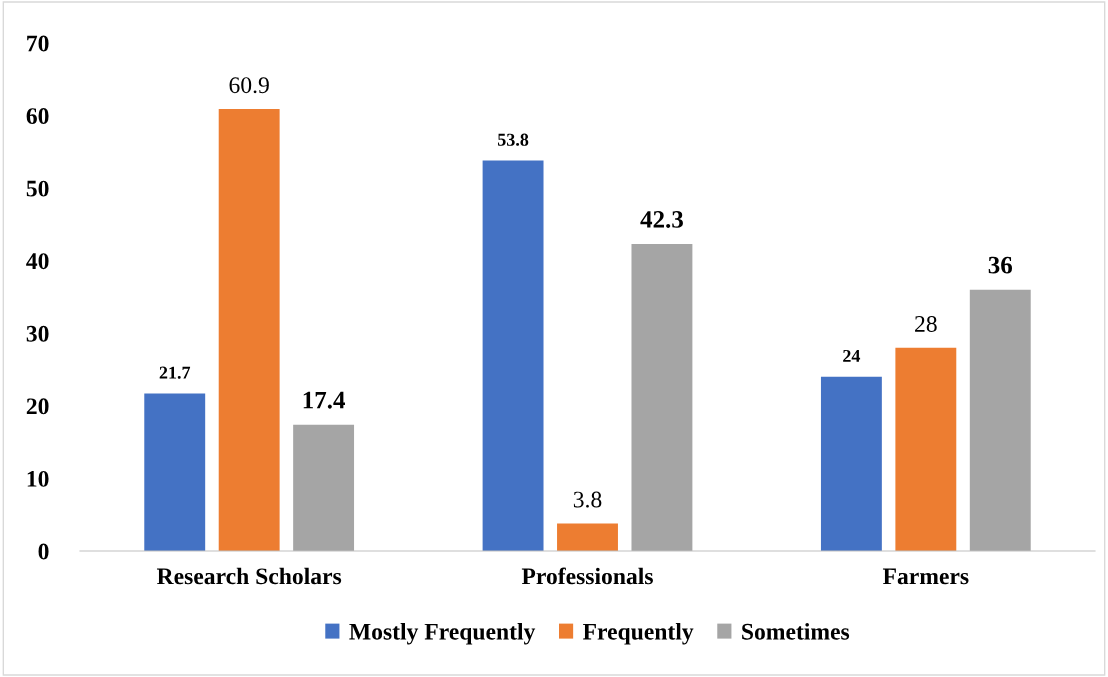 The width and height of the screenshot is (1108, 677). What do you see at coordinates (43, 551) in the screenshot?
I see `y-tick-label: 0` at bounding box center [43, 551].